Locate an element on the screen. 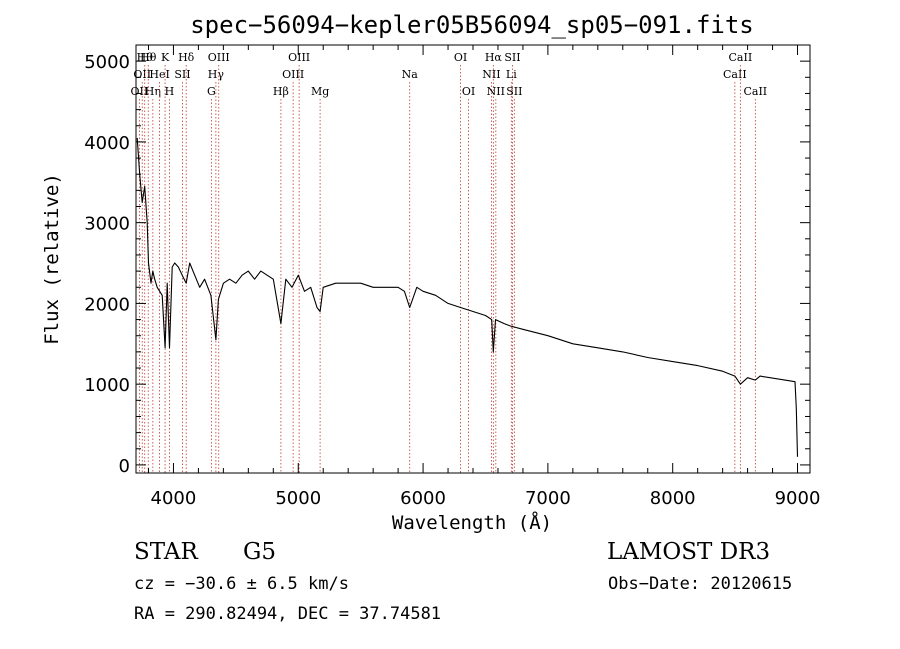 This screenshot has height=649, width=900. x-tick-label: 5000 is located at coordinates (298, 498).